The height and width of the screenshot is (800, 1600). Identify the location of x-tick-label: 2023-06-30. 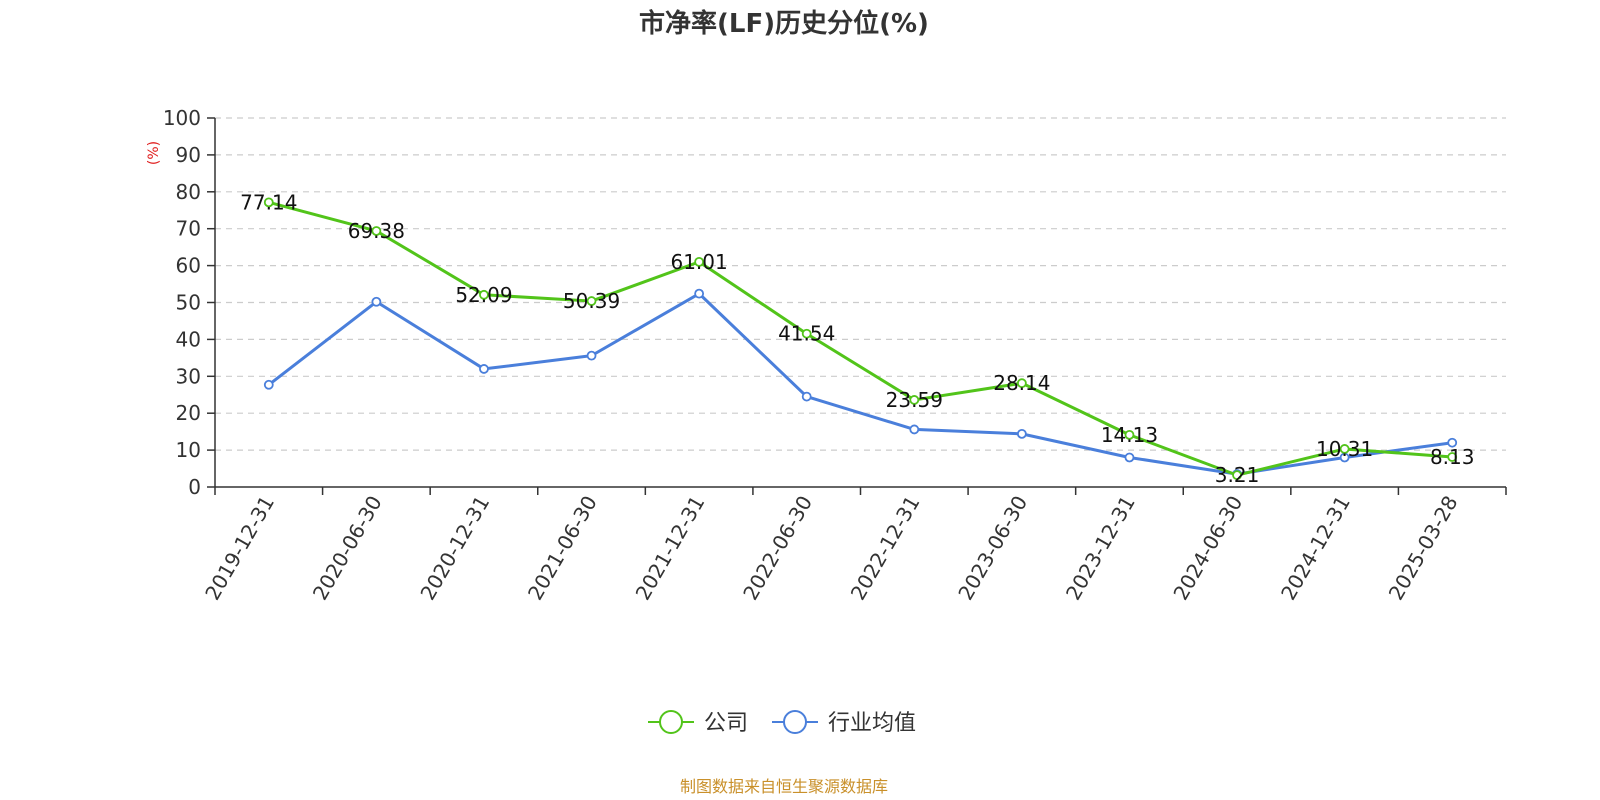
(992, 548).